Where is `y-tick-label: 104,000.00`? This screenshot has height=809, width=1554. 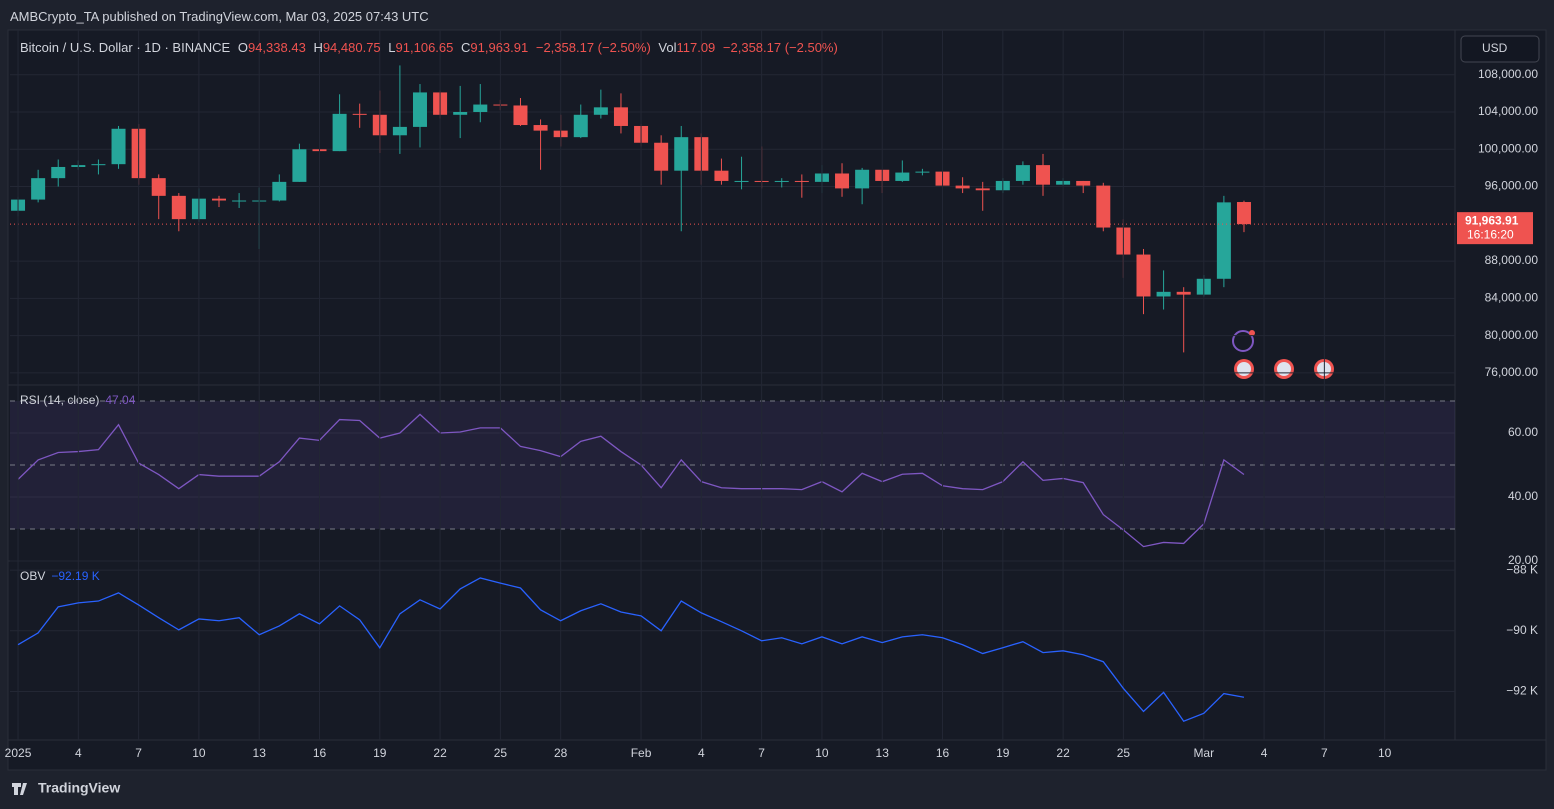
y-tick-label: 104,000.00 is located at coordinates (1508, 111).